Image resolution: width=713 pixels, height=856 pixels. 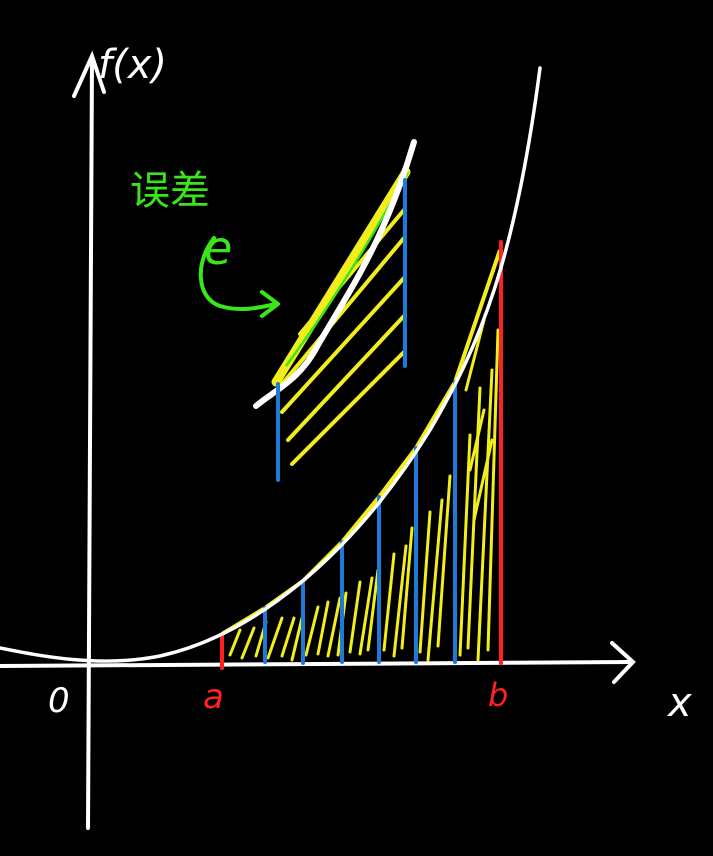 What do you see at coordinates (170, 191) in the screenshot?
I see `error-note: 误差` at bounding box center [170, 191].